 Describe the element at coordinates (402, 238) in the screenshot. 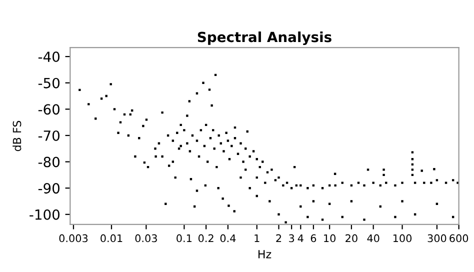

I see `x-tick-label: 100` at that location.